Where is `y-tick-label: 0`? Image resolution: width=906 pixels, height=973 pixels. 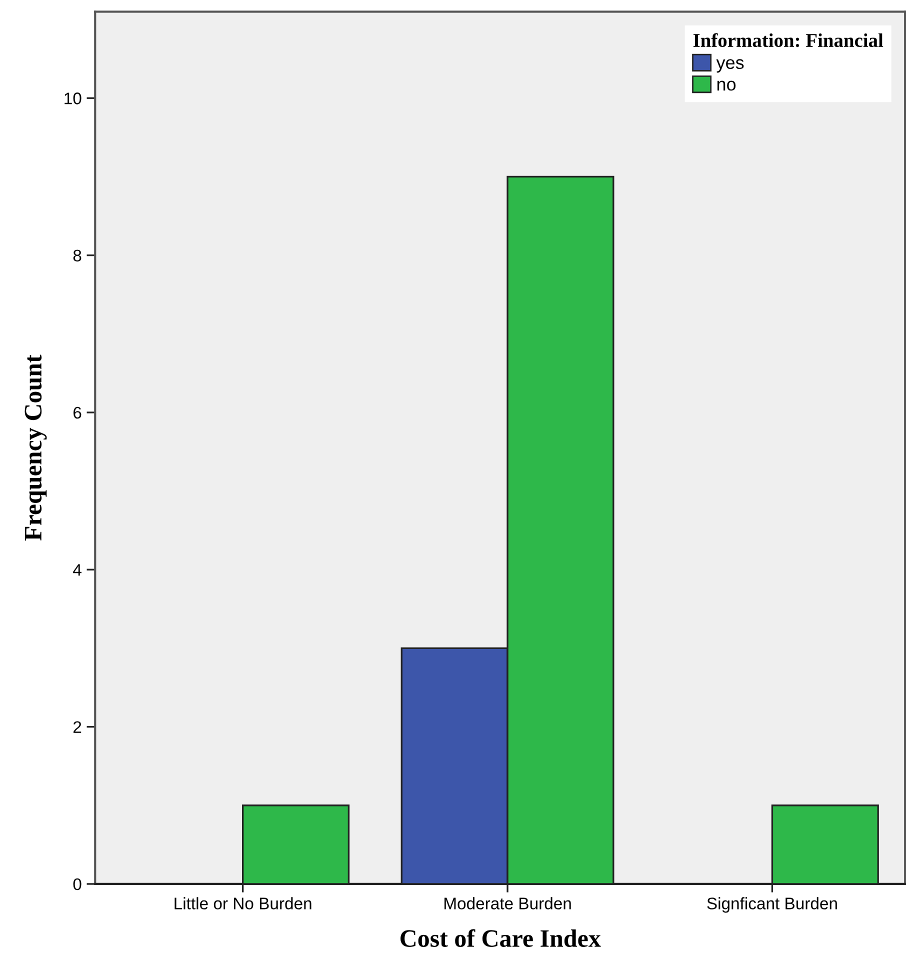
y-tick-label: 0 is located at coordinates (77, 884).